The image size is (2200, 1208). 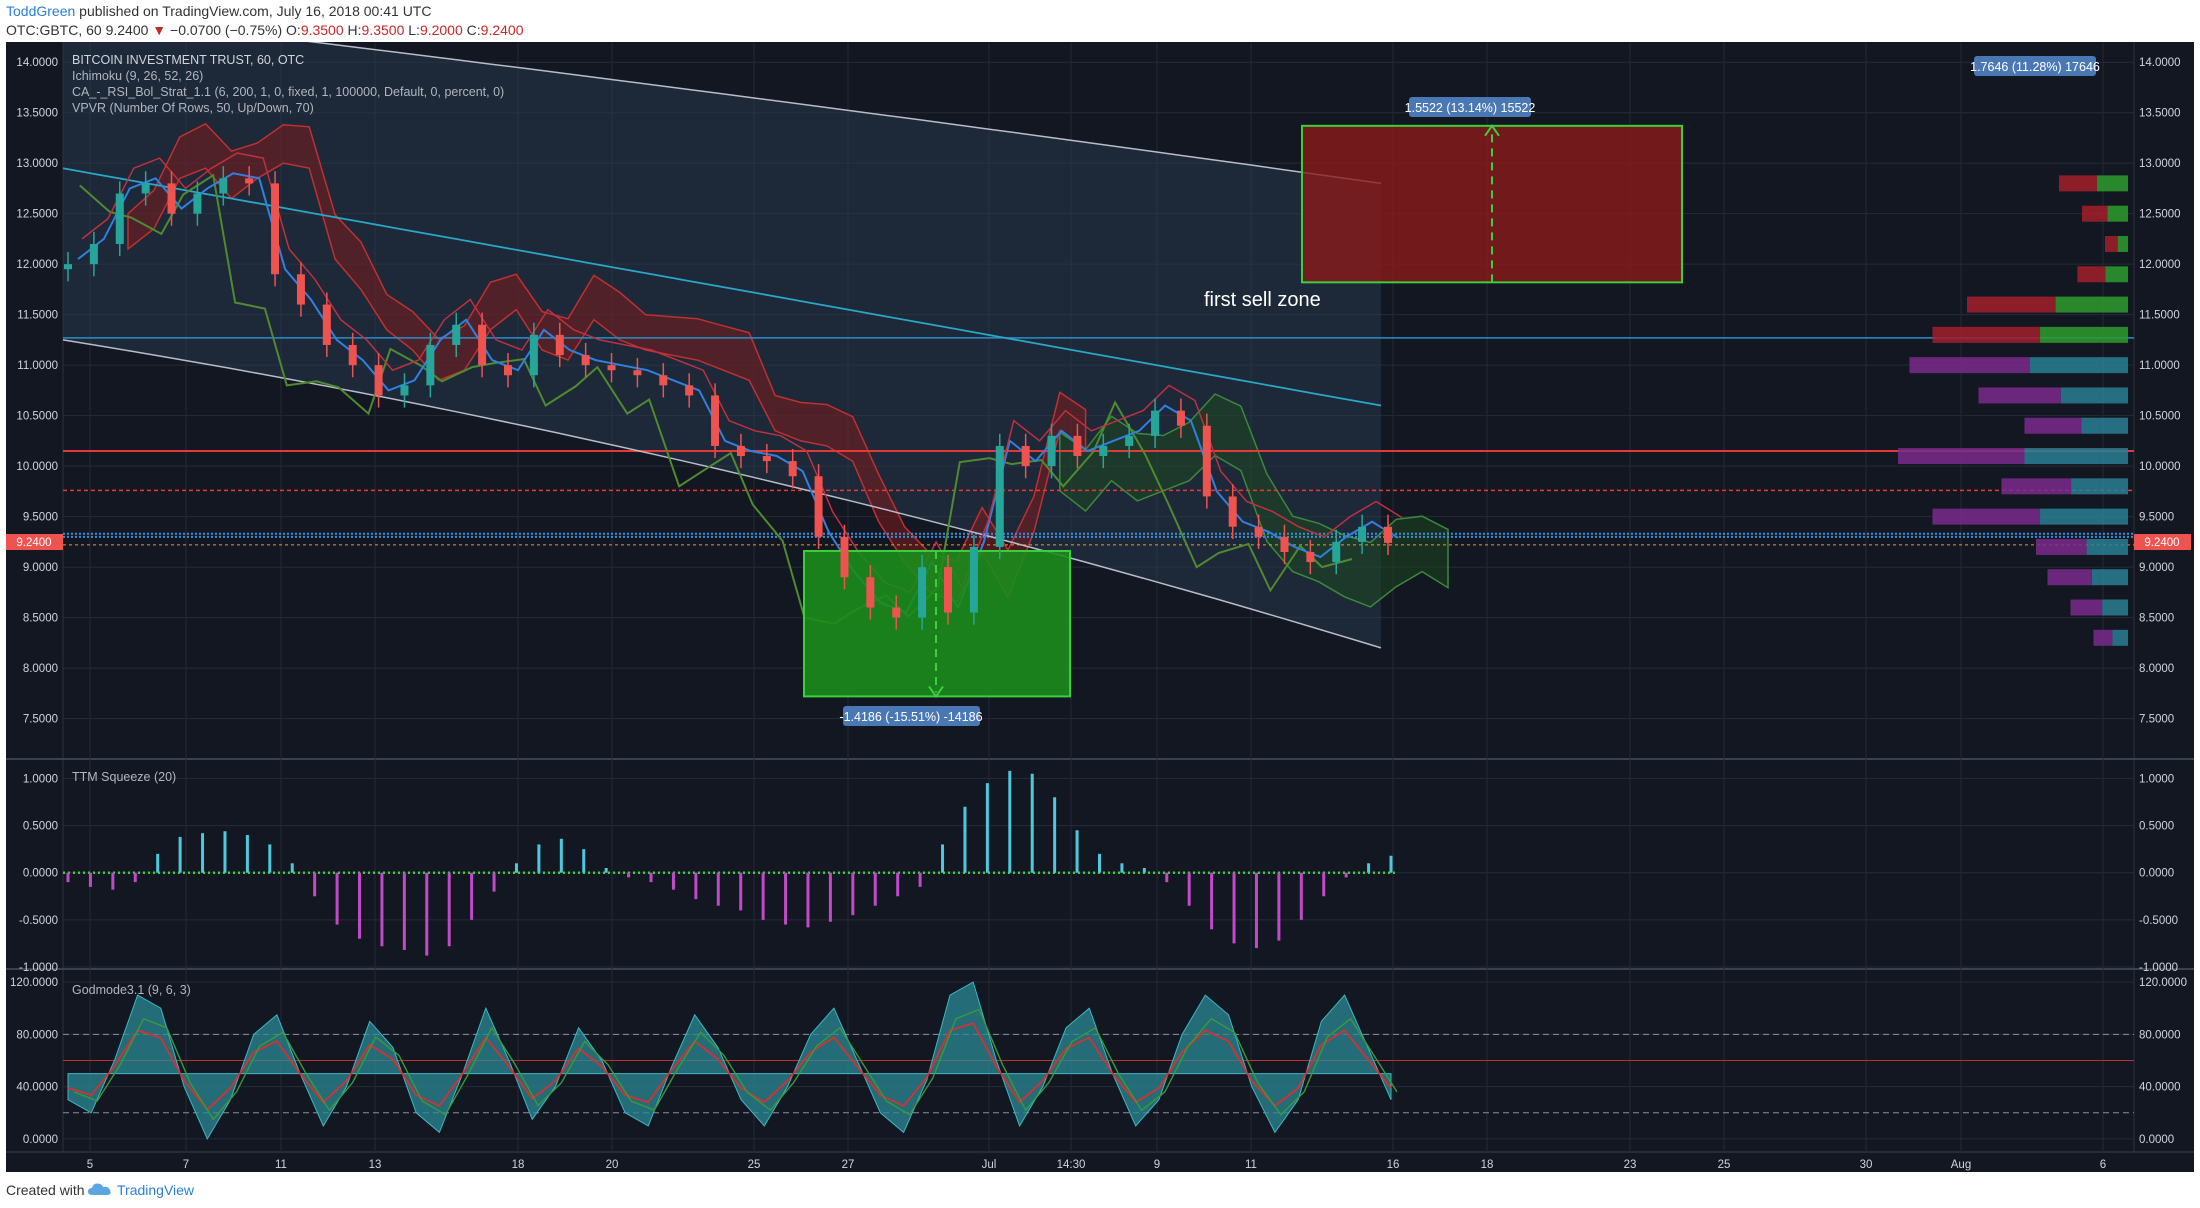 What do you see at coordinates (41, 11) in the screenshot?
I see `author-link: ToddGreen` at bounding box center [41, 11].